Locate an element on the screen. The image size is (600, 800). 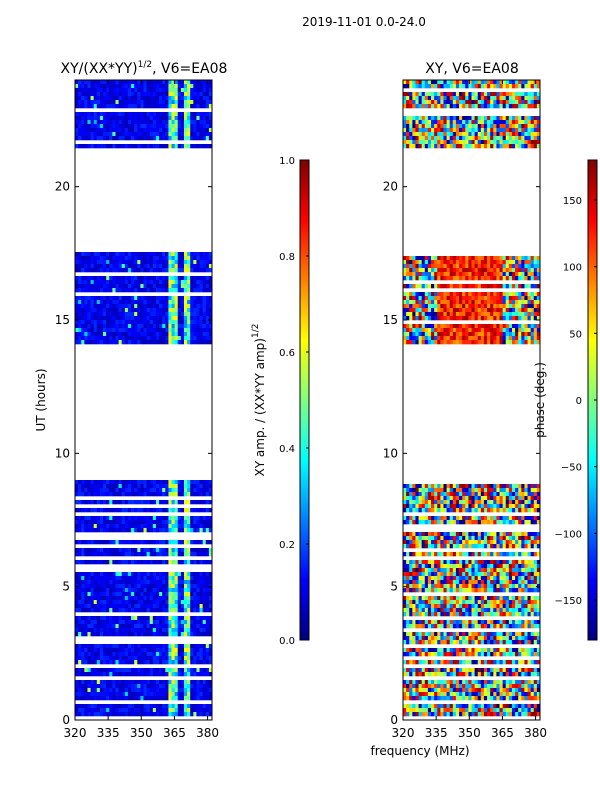
amplitude-colorbar-ticks: 0.00.20.40.60.81.0 is located at coordinates (294, 401).